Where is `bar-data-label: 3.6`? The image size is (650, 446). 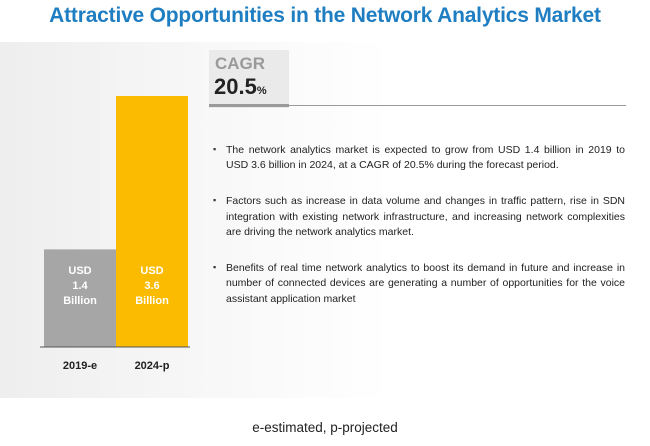
bar-data-label: 3.6 is located at coordinates (151, 286).